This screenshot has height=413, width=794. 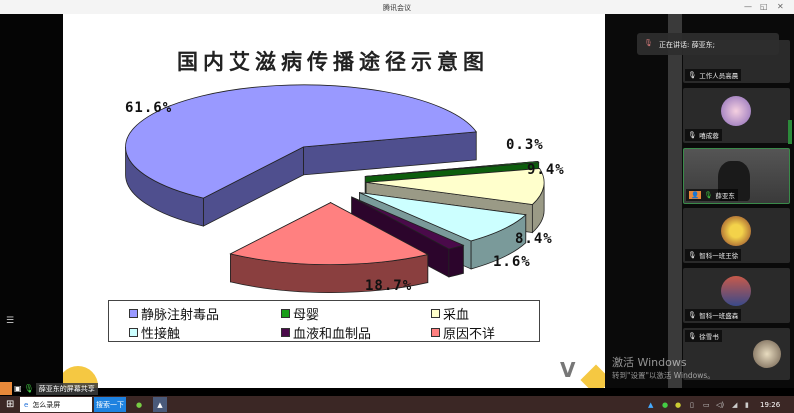 I want to click on participant-name-tag: 🎙 嘻成蓉, so click(x=703, y=135).